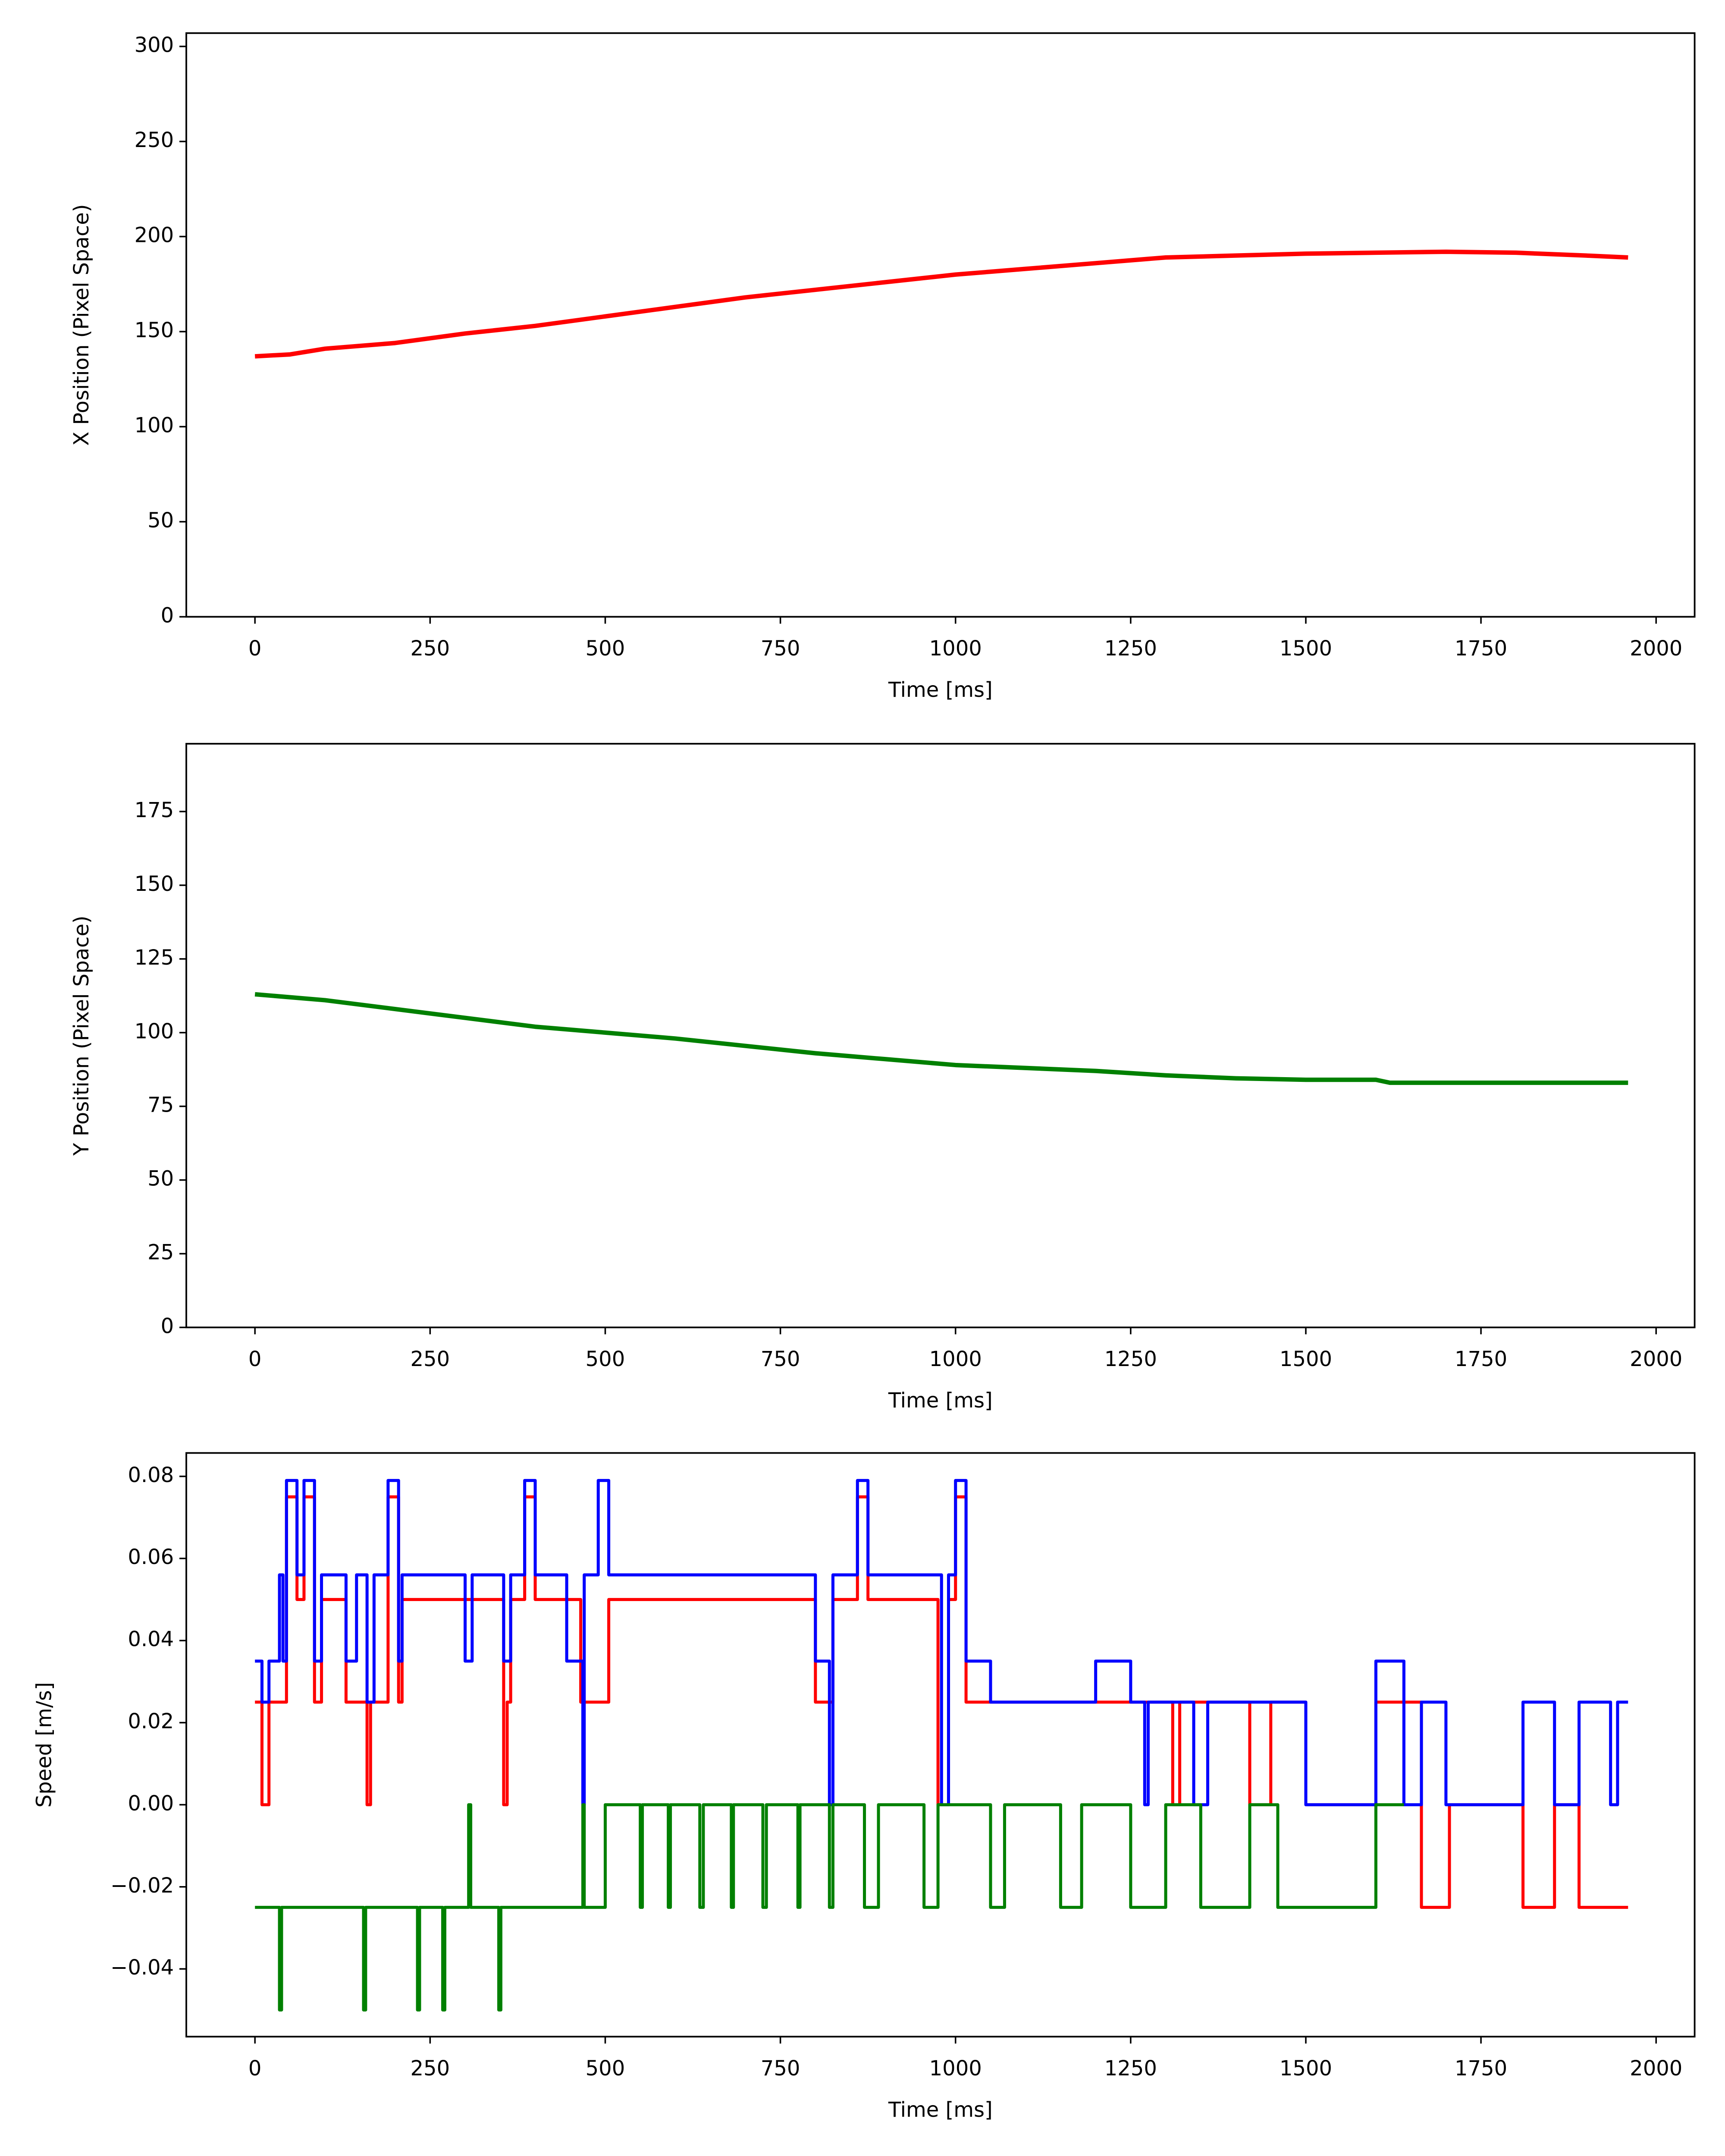 This screenshot has height=2156, width=1725. I want to click on y-tick-label: 0.02, so click(151, 1721).